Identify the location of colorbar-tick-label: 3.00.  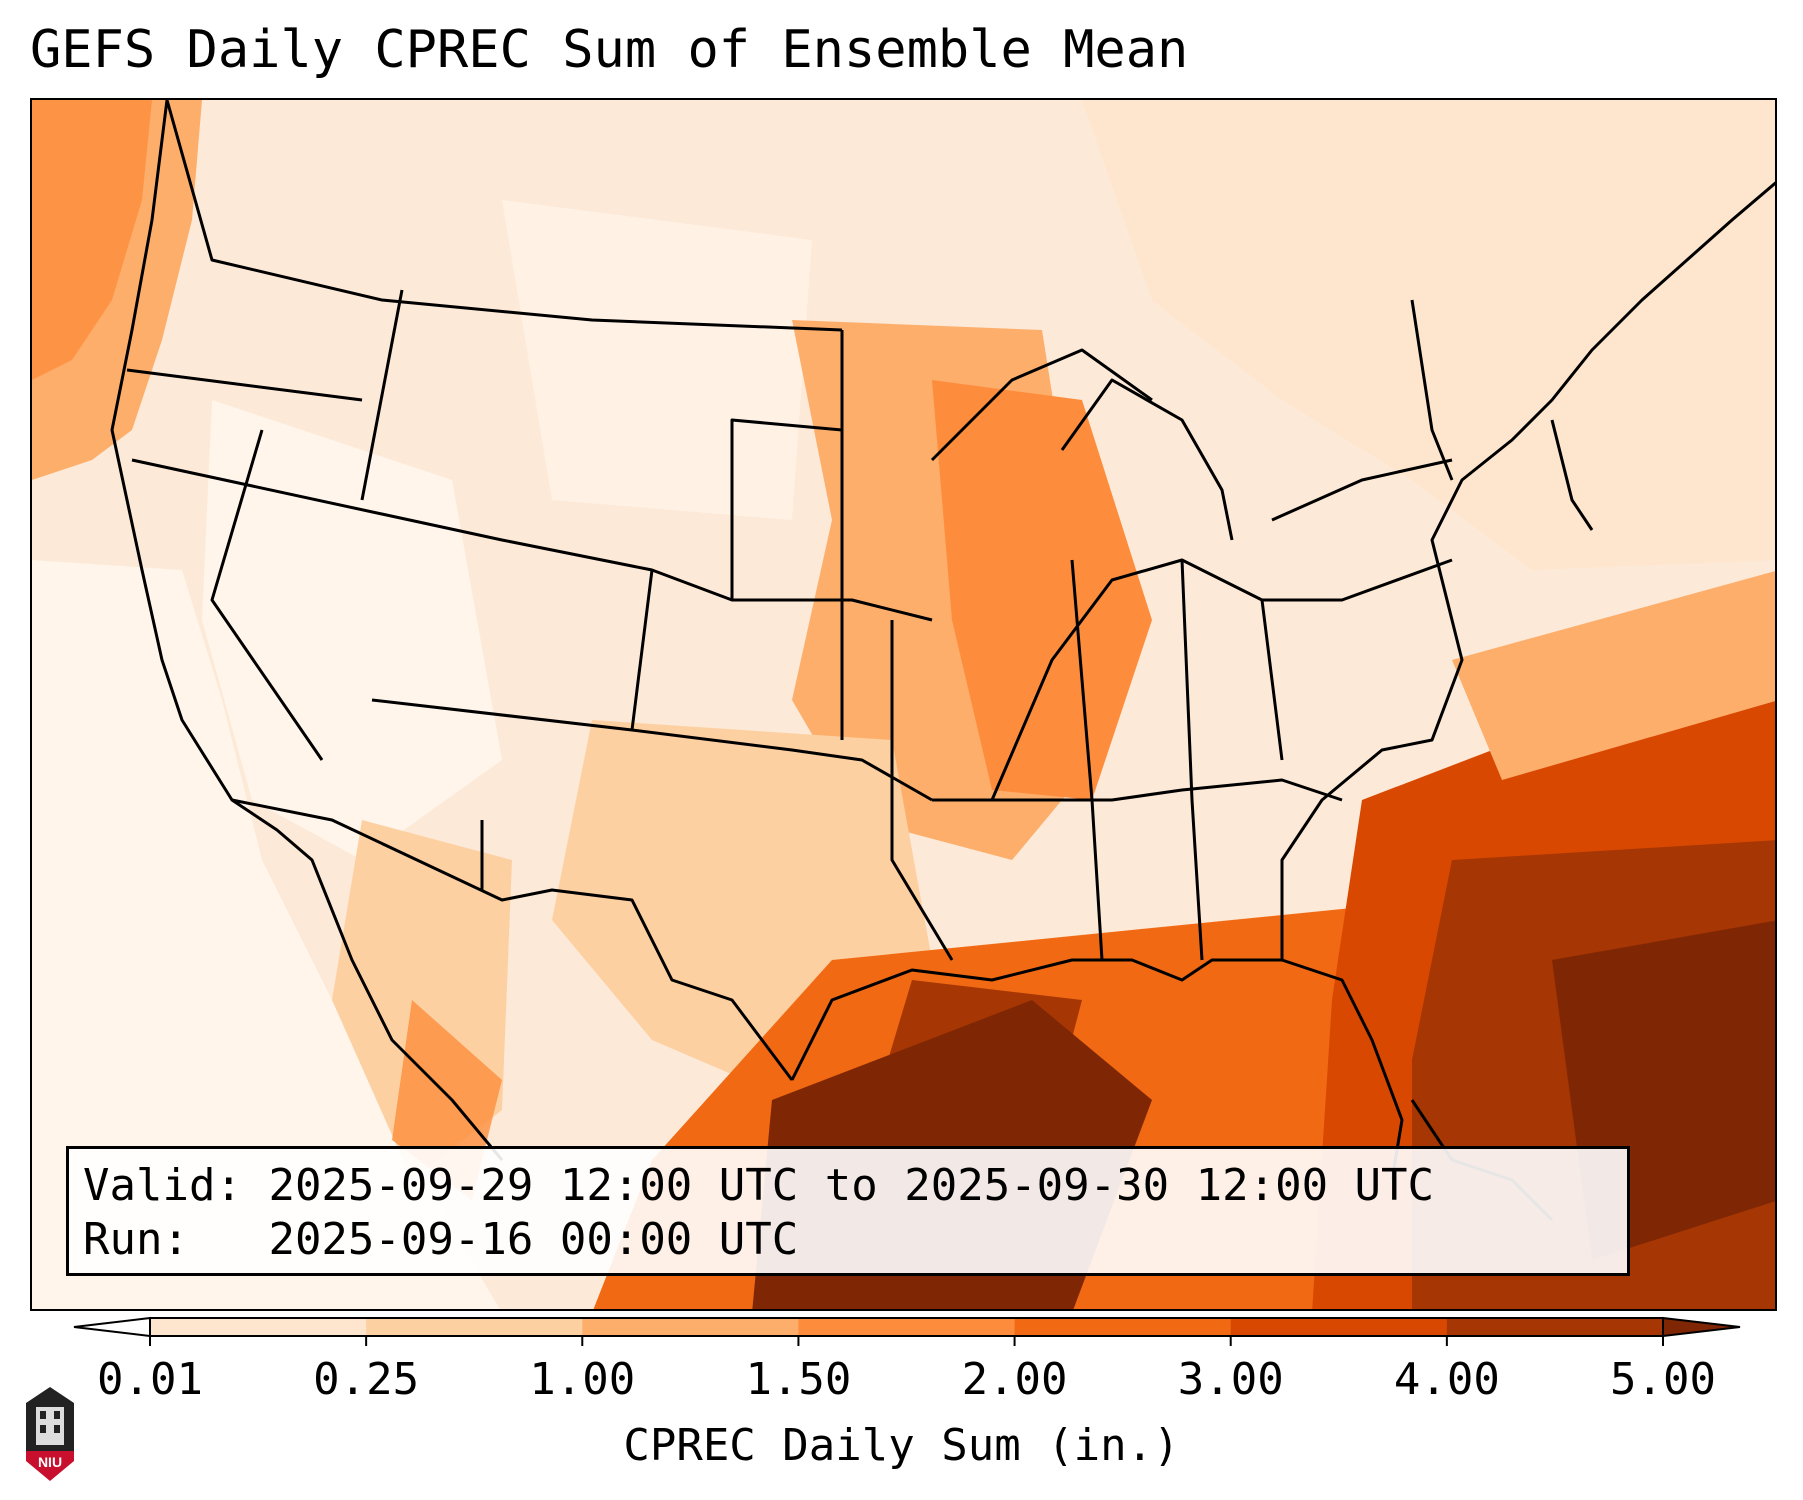
(1230, 1379).